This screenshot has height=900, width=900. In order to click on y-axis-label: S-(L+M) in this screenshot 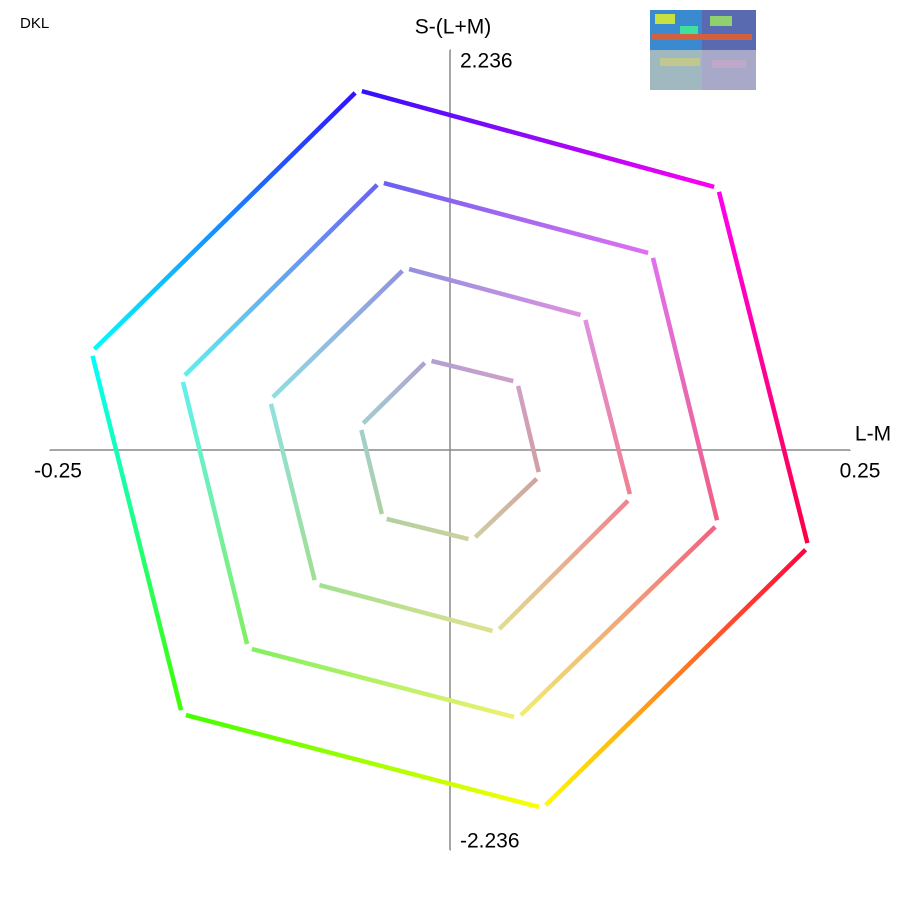, I will do `click(453, 27)`.